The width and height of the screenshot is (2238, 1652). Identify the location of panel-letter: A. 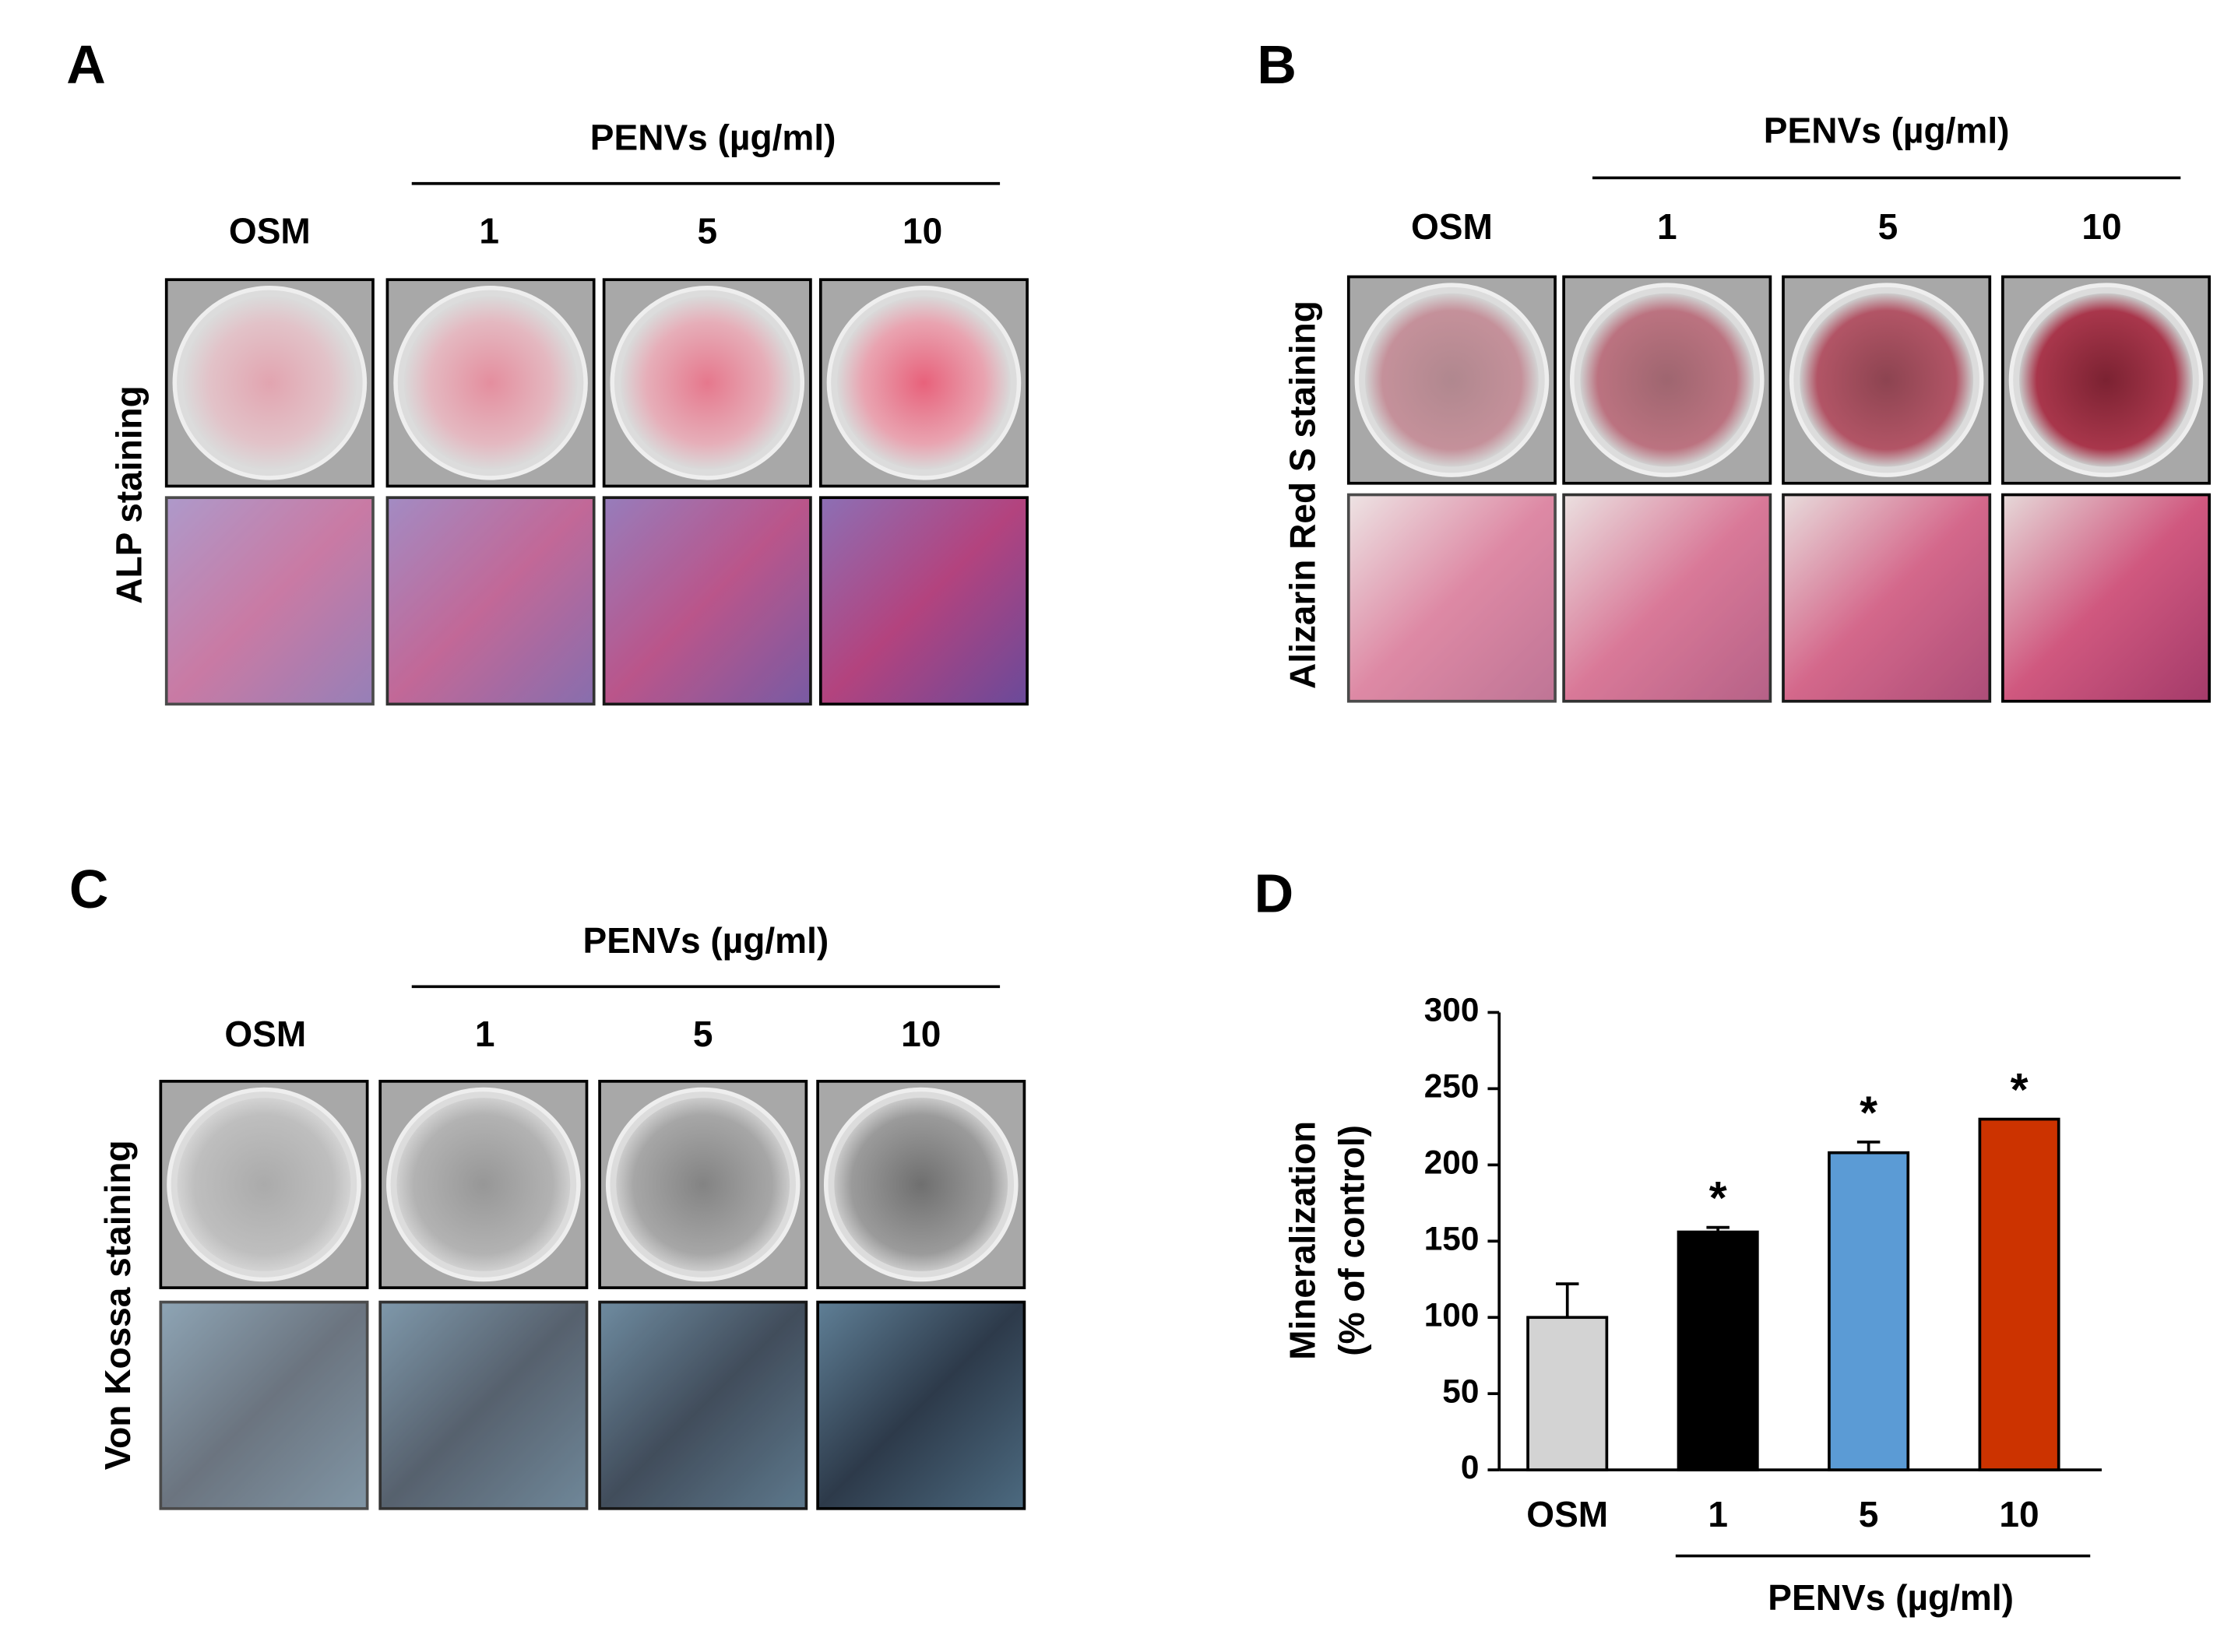
(86, 64).